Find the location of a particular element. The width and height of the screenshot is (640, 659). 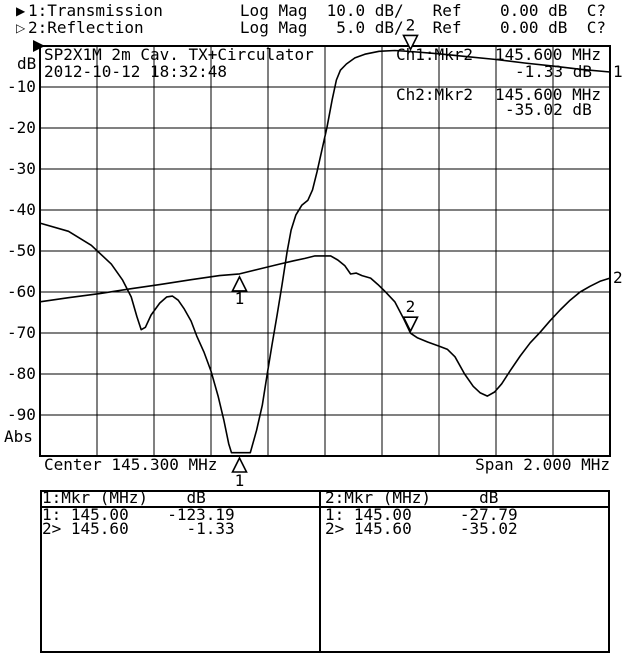

marker-table-ch2-row: 1: 145.00 -27.79 is located at coordinates (421, 514).